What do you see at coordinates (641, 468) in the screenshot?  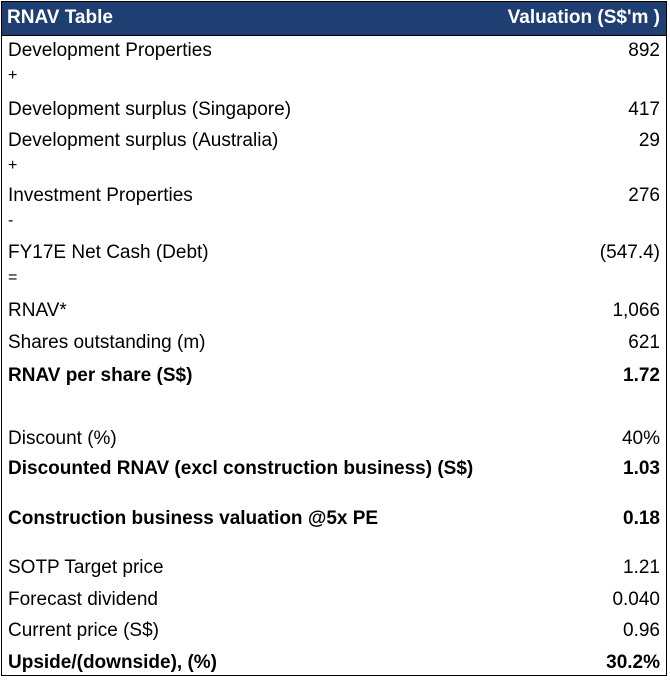 I see `row-value: 1.03` at bounding box center [641, 468].